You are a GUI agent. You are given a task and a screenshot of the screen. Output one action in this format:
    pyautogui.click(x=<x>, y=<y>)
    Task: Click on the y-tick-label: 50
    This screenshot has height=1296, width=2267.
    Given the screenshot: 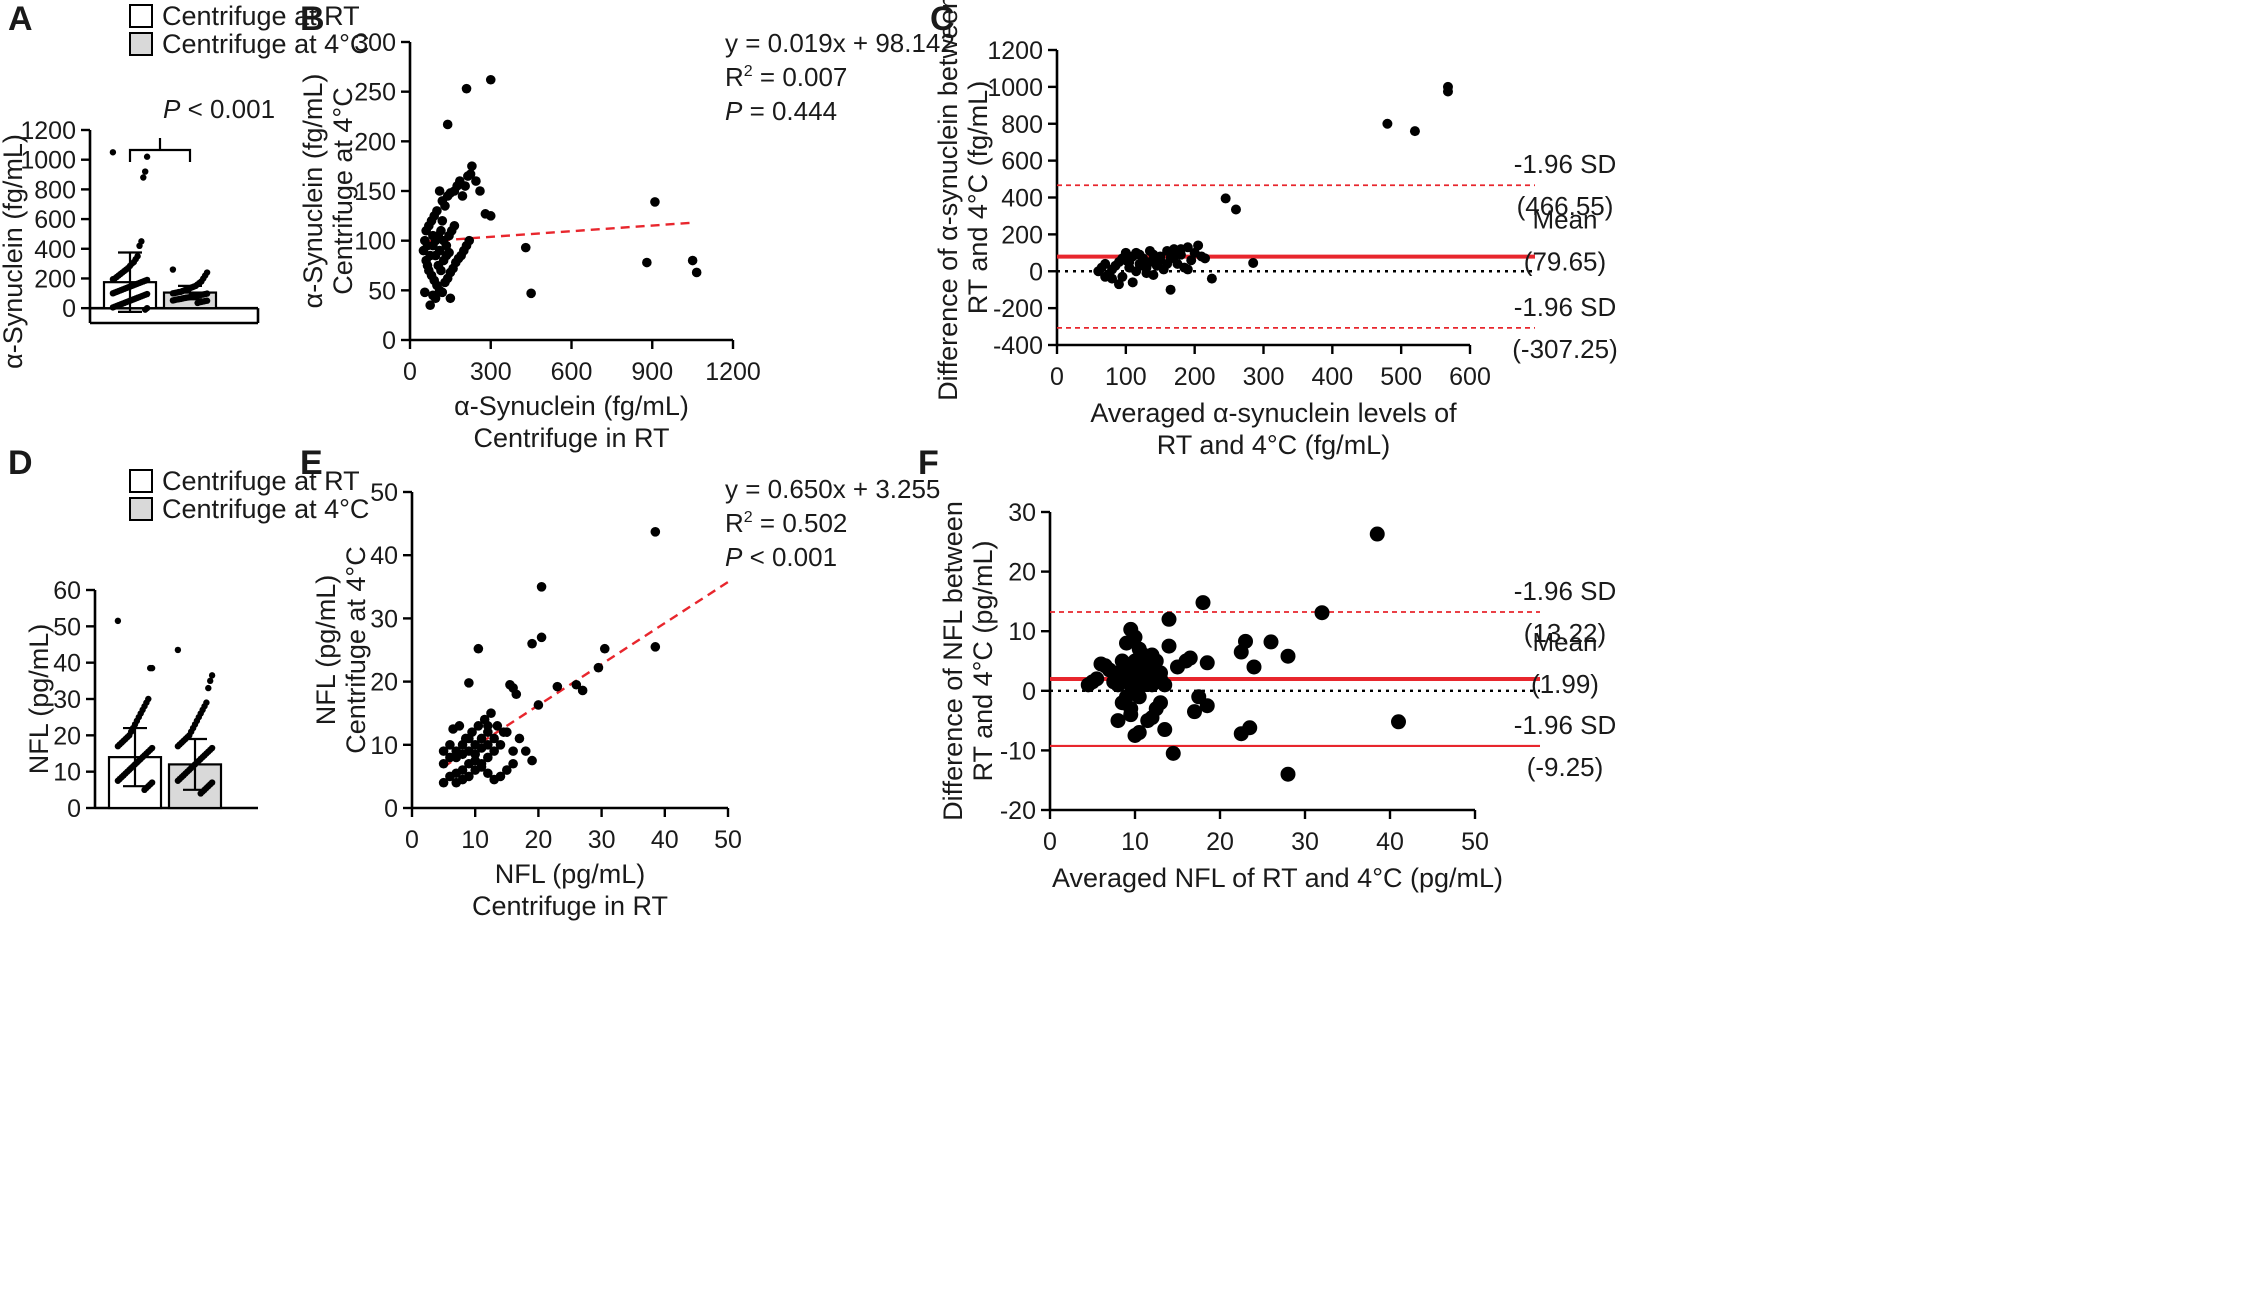 What is the action you would take?
    pyautogui.click(x=384, y=493)
    